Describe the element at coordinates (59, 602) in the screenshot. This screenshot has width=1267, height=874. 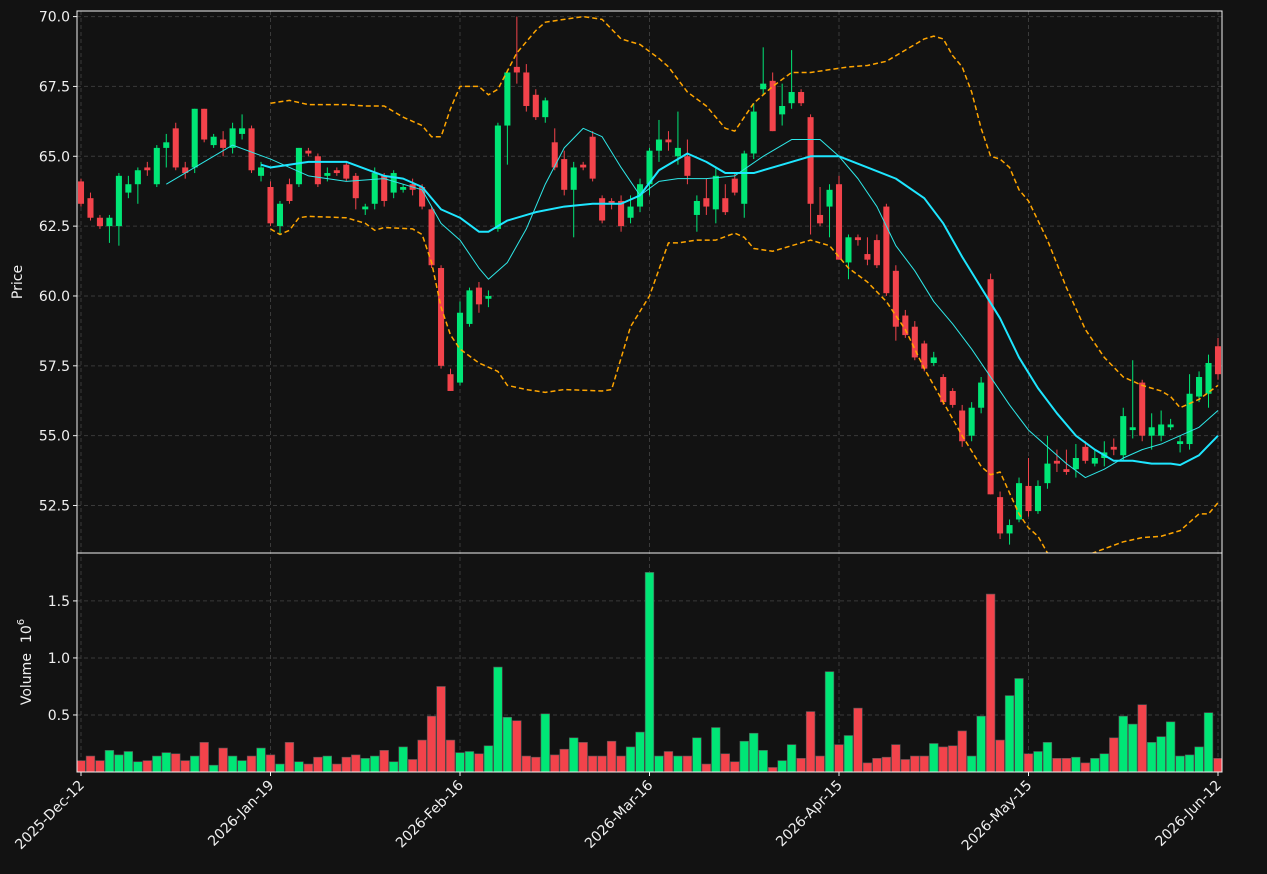
I see `y-tick-label: 1.5` at that location.